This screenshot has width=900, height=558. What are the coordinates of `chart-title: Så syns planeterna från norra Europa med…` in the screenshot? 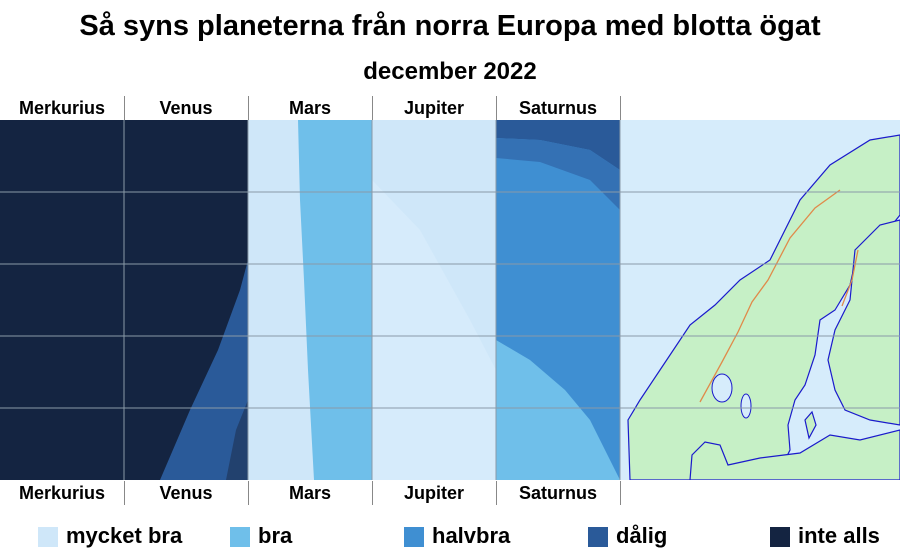 It's located at (450, 26).